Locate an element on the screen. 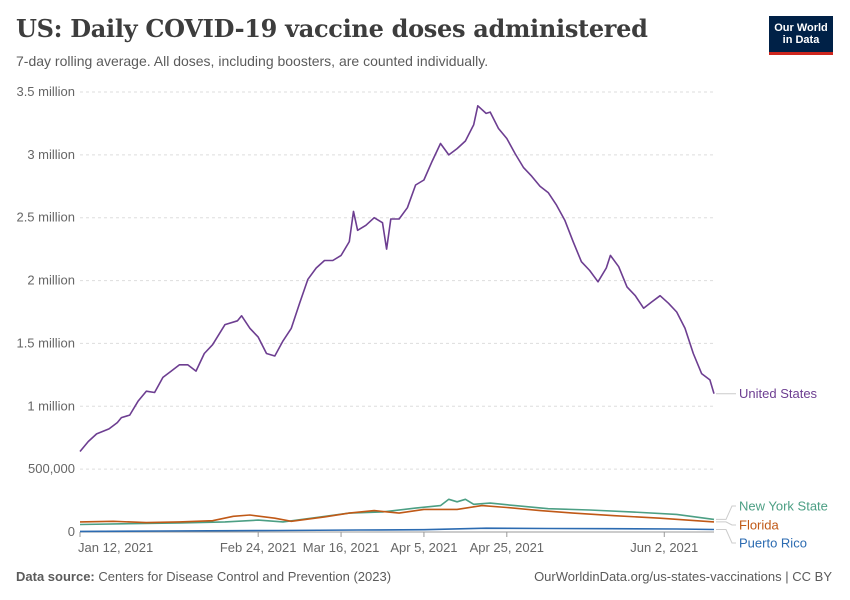 This screenshot has width=850, height=600. x-tick-label: Jan 12, 2021 is located at coordinates (115, 547).